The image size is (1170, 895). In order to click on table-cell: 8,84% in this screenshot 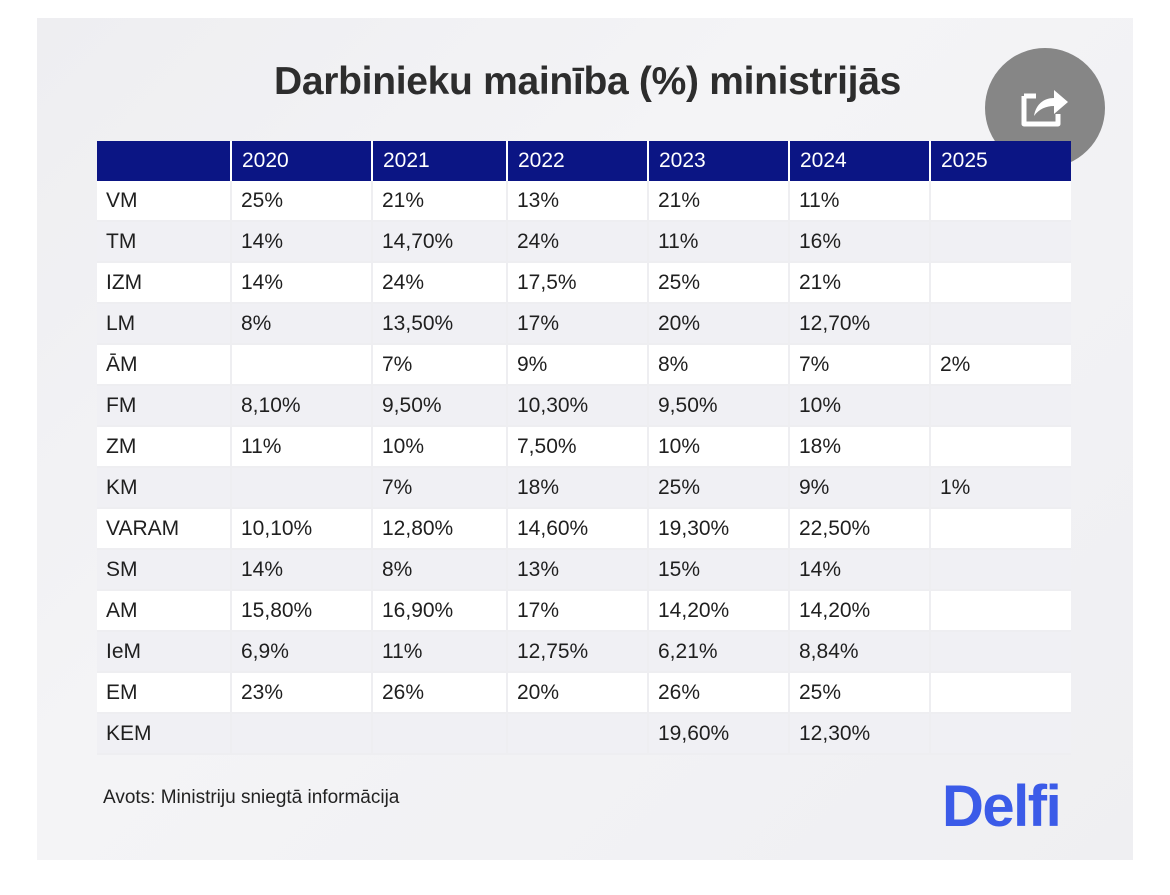, I will do `click(860, 652)`.